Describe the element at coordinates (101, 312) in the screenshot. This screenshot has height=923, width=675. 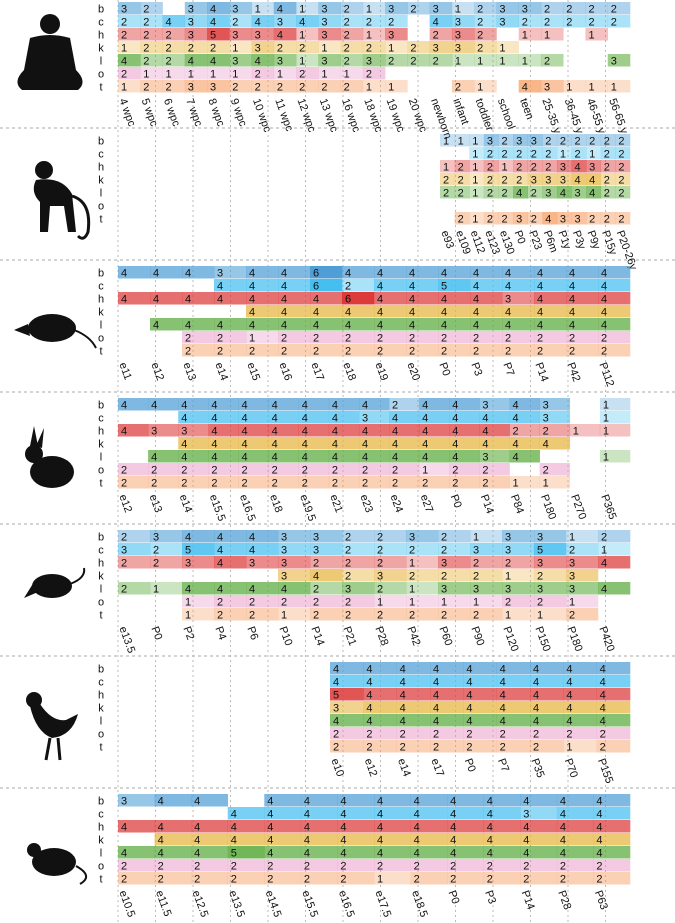
I see `row-label: k` at that location.